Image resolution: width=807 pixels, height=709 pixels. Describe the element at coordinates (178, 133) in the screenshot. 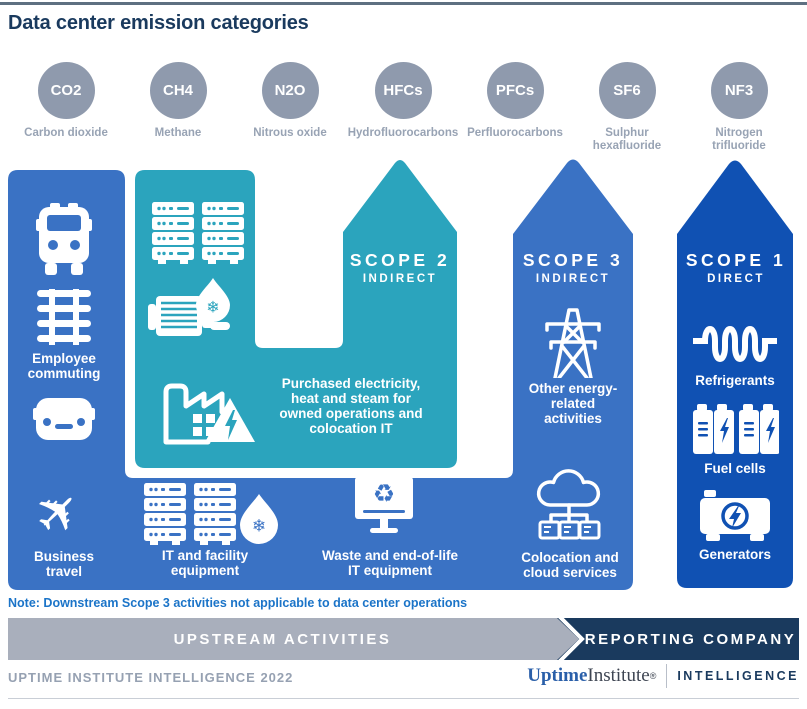

I see `gas-label: Methane` at that location.